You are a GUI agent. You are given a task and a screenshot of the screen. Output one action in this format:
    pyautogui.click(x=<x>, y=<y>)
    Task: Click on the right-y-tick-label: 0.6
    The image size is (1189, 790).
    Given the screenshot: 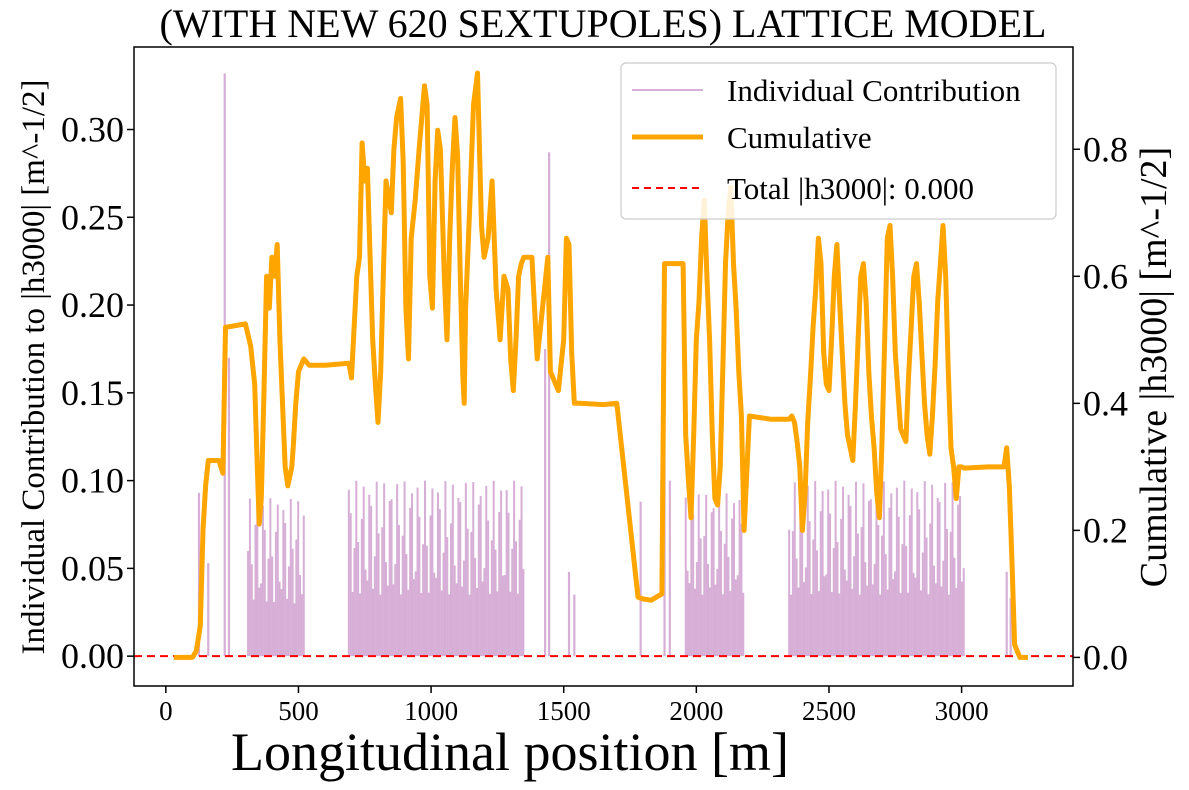 What is the action you would take?
    pyautogui.click(x=1105, y=276)
    